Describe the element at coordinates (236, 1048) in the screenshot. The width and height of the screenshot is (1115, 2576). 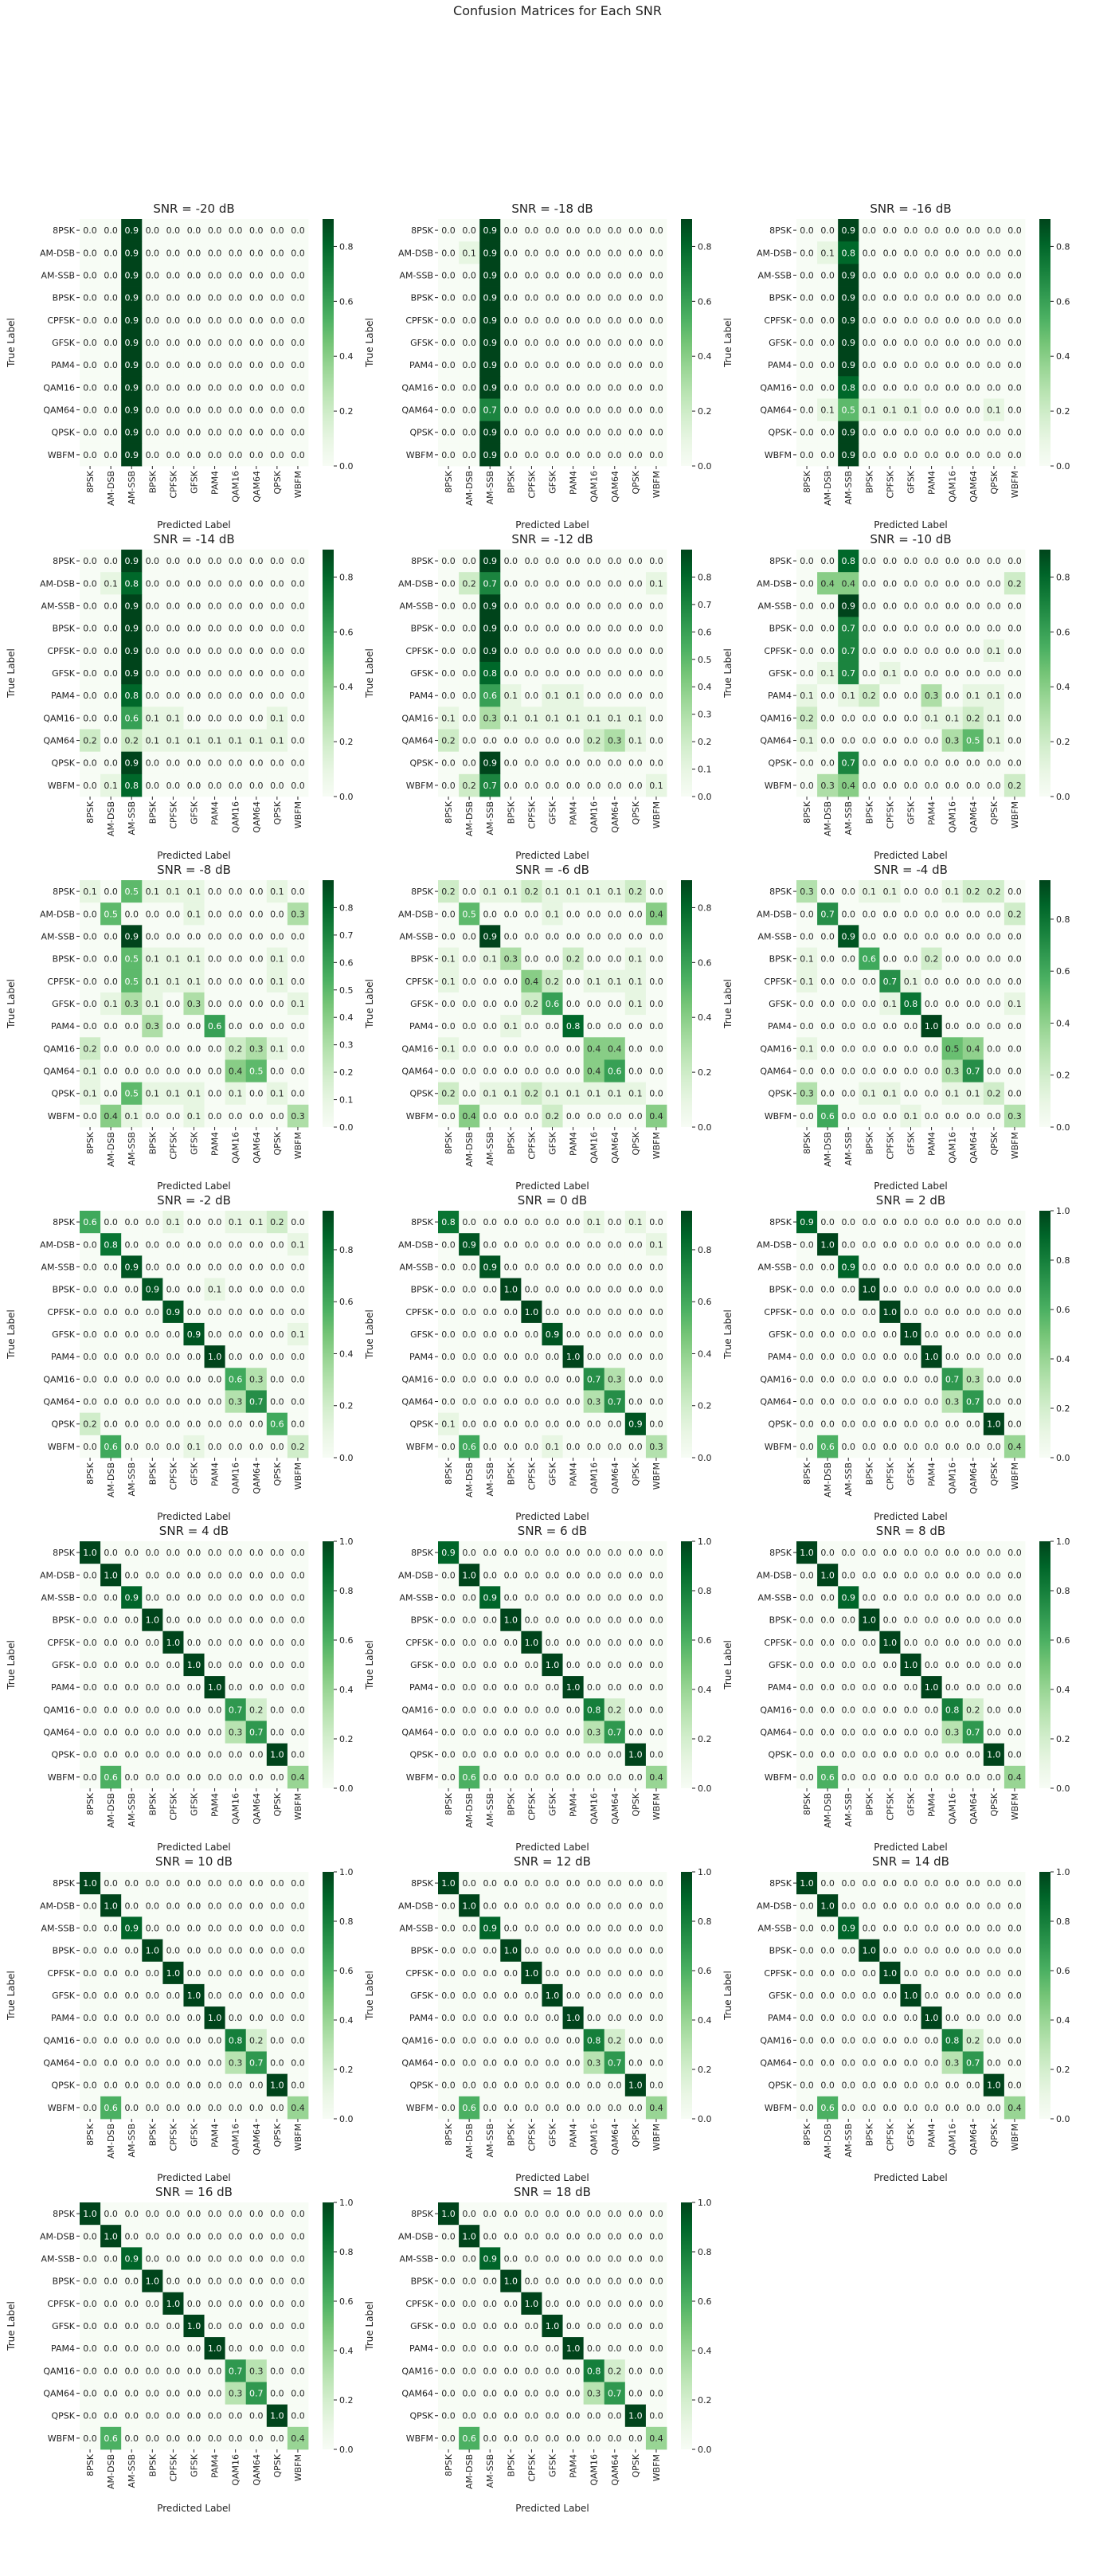
I see `cell-value-label: 0.2` at that location.